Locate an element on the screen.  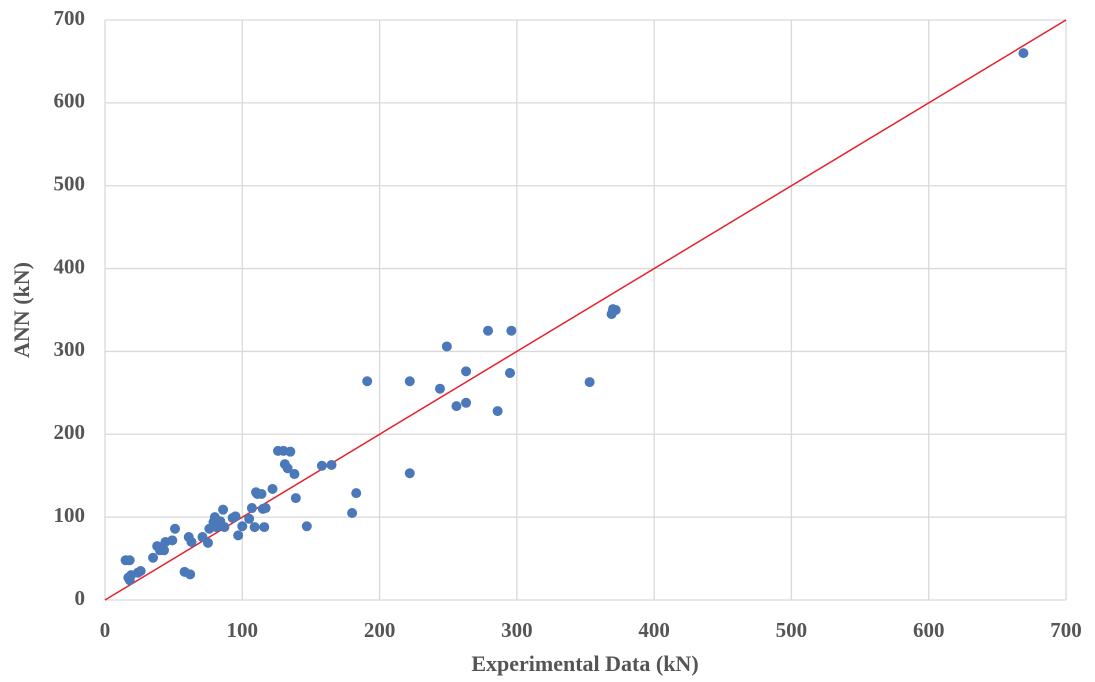
y-tick-label: 0 is located at coordinates (80, 598).